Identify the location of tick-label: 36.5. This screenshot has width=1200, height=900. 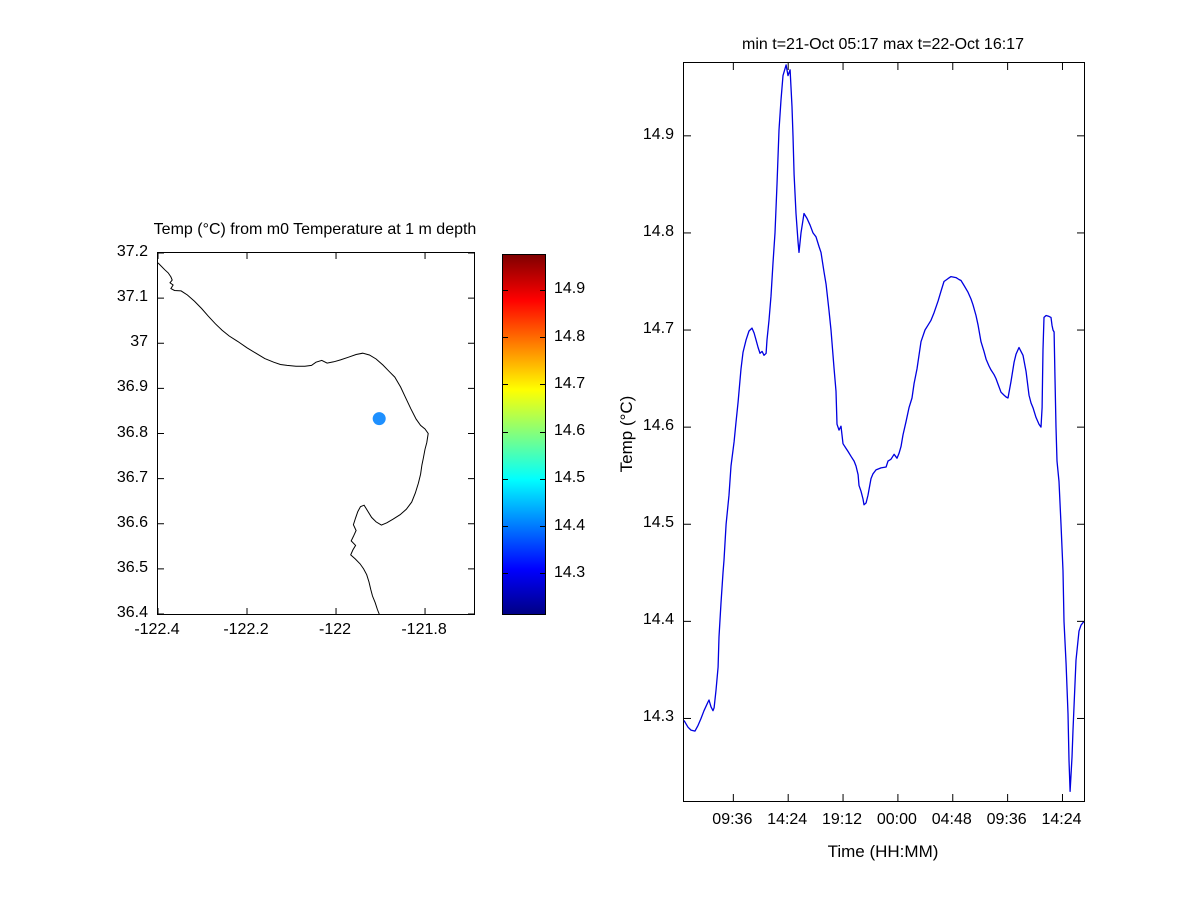
(132, 567).